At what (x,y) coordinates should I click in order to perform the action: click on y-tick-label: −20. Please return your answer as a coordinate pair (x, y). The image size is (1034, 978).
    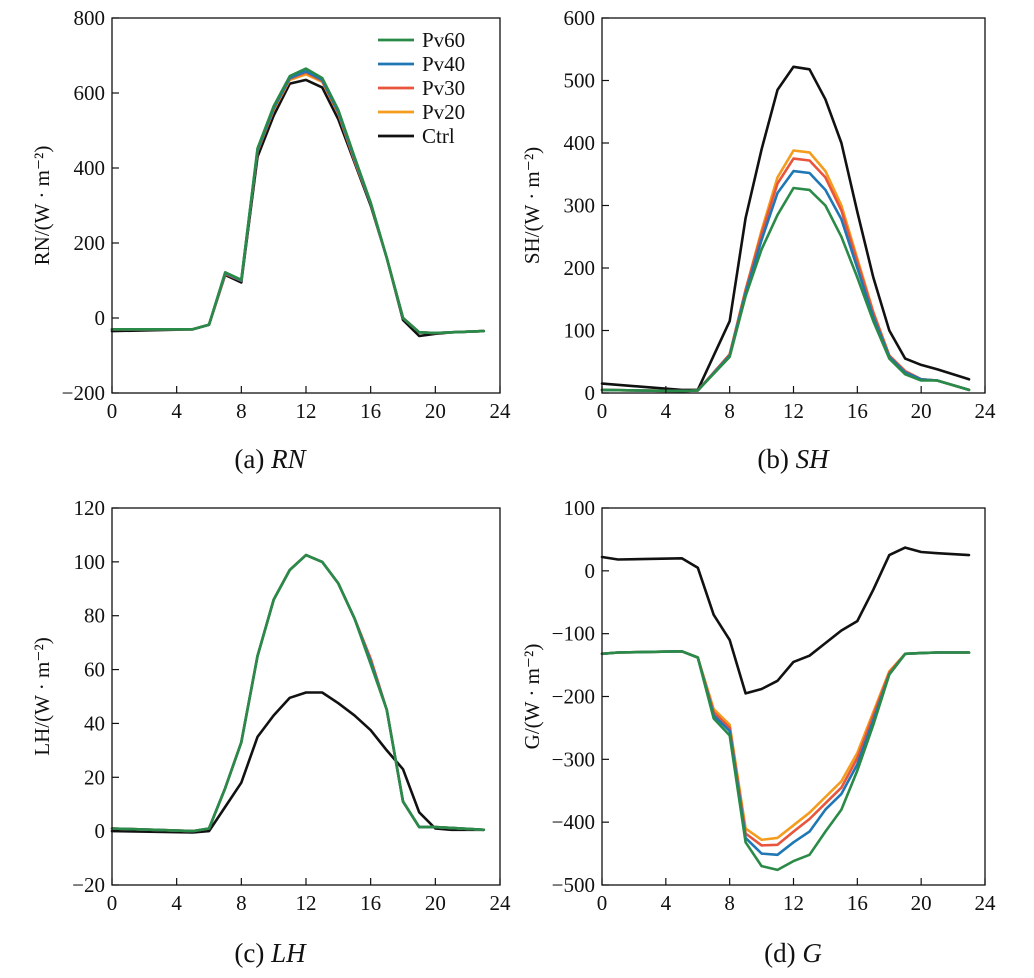
    Looking at the image, I should click on (88, 885).